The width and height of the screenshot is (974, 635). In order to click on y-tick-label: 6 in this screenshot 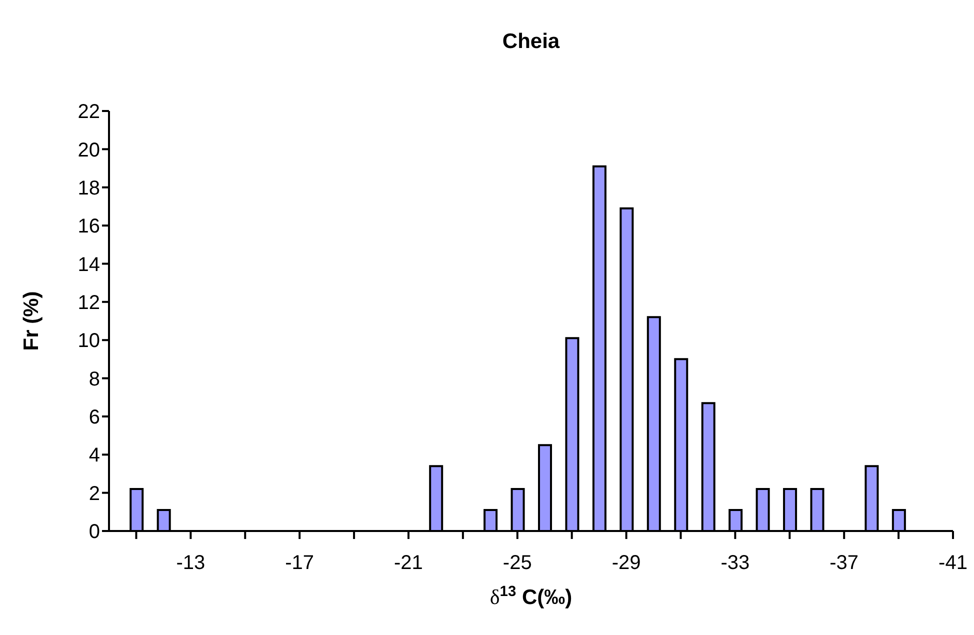, I will do `click(94, 417)`.